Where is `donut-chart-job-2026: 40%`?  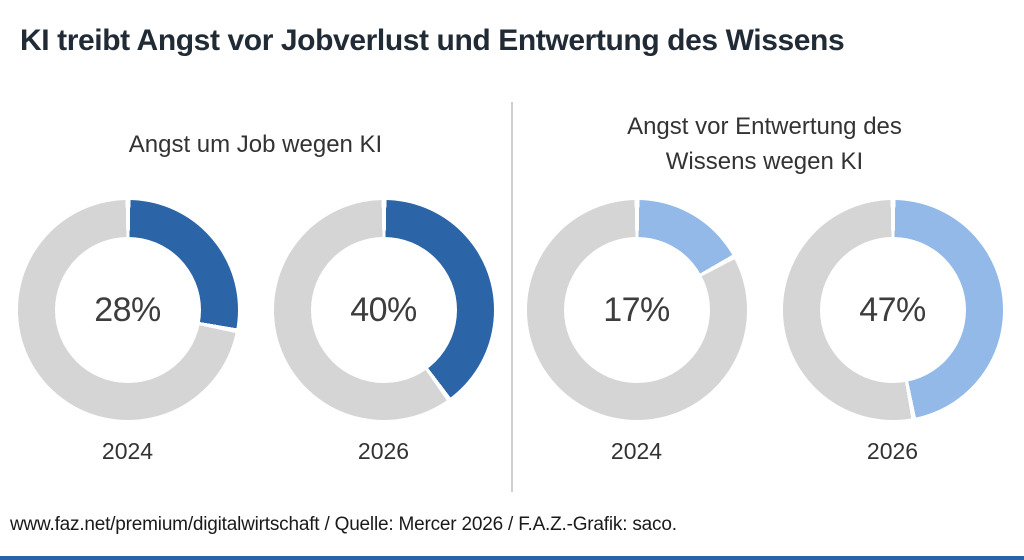
donut-chart-job-2026: 40% is located at coordinates (383, 310).